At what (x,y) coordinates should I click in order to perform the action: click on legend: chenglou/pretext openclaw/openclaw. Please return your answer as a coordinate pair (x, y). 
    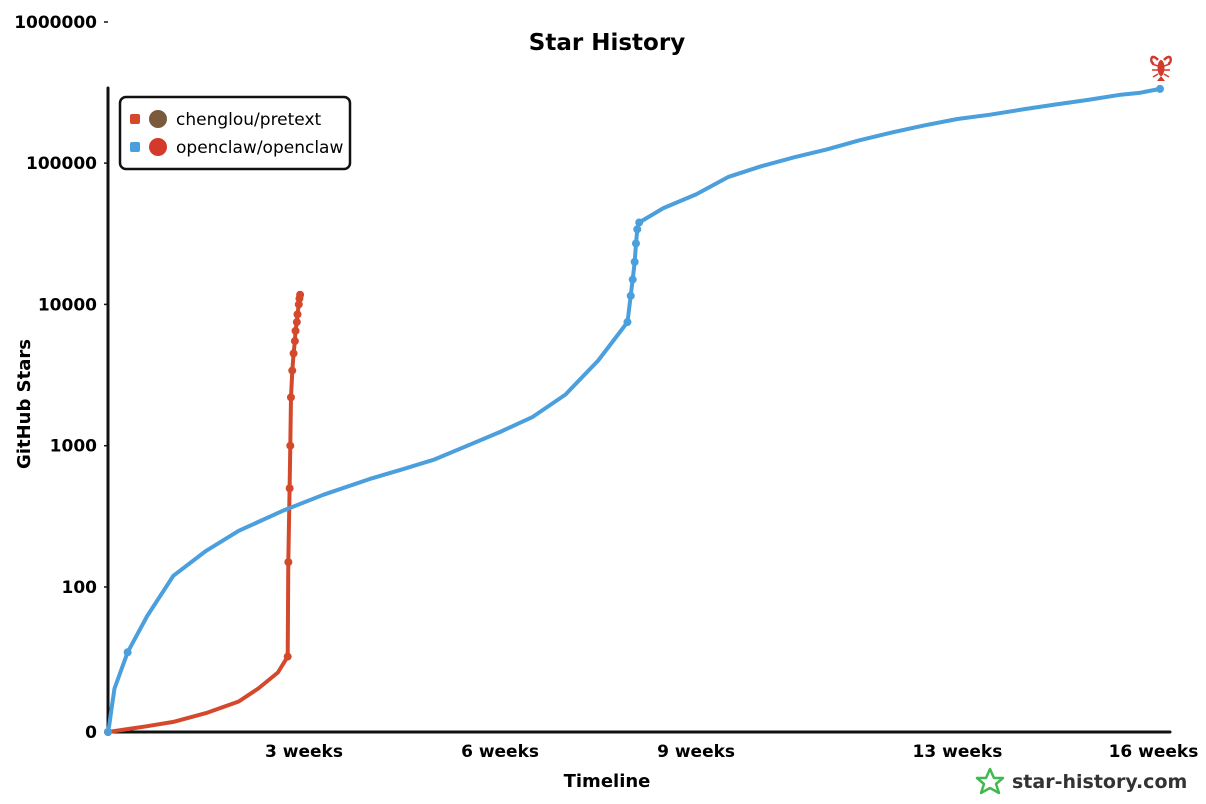
    Looking at the image, I should click on (235, 133).